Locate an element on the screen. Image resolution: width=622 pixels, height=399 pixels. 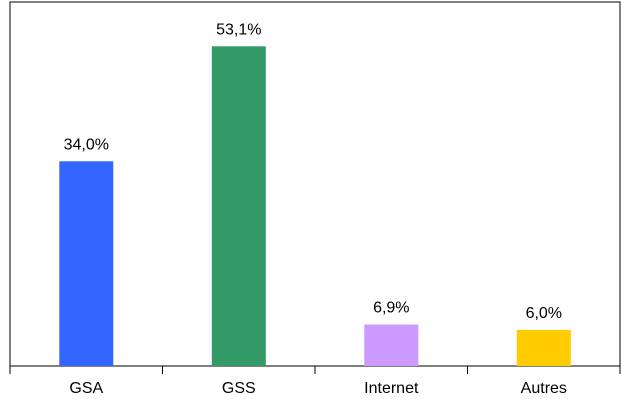
bar-gss is located at coordinates (238, 206).